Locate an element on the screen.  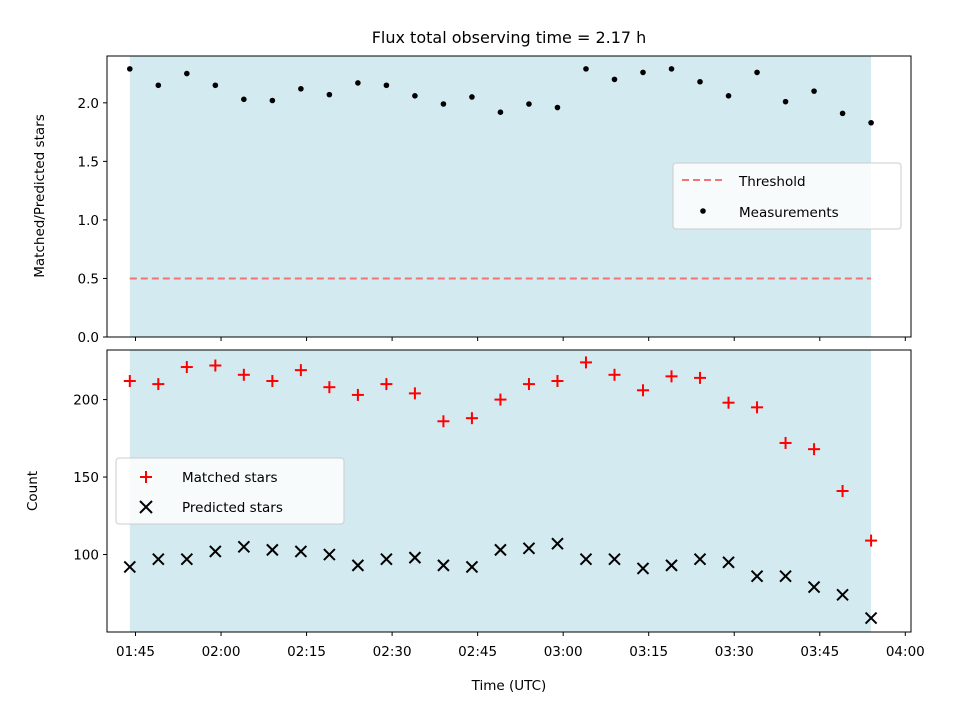
top-x-ticks is located at coordinates (520, 339).